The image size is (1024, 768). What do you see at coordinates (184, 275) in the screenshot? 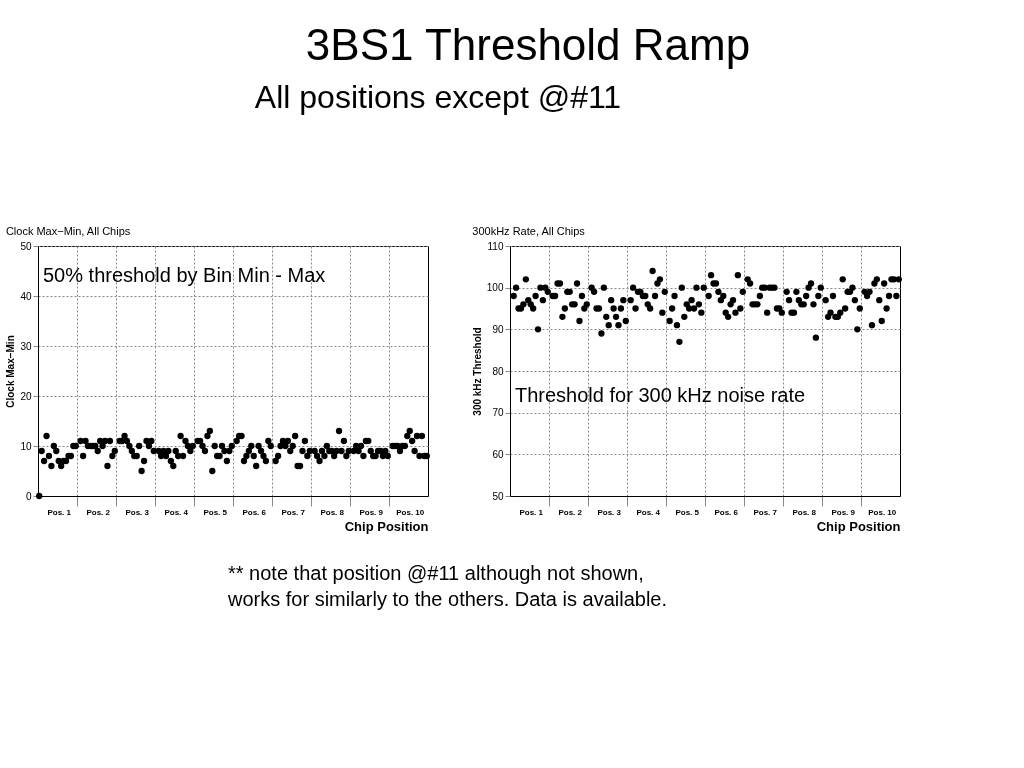
I see `annotation: 50% threshold by Bin Min - Max` at bounding box center [184, 275].